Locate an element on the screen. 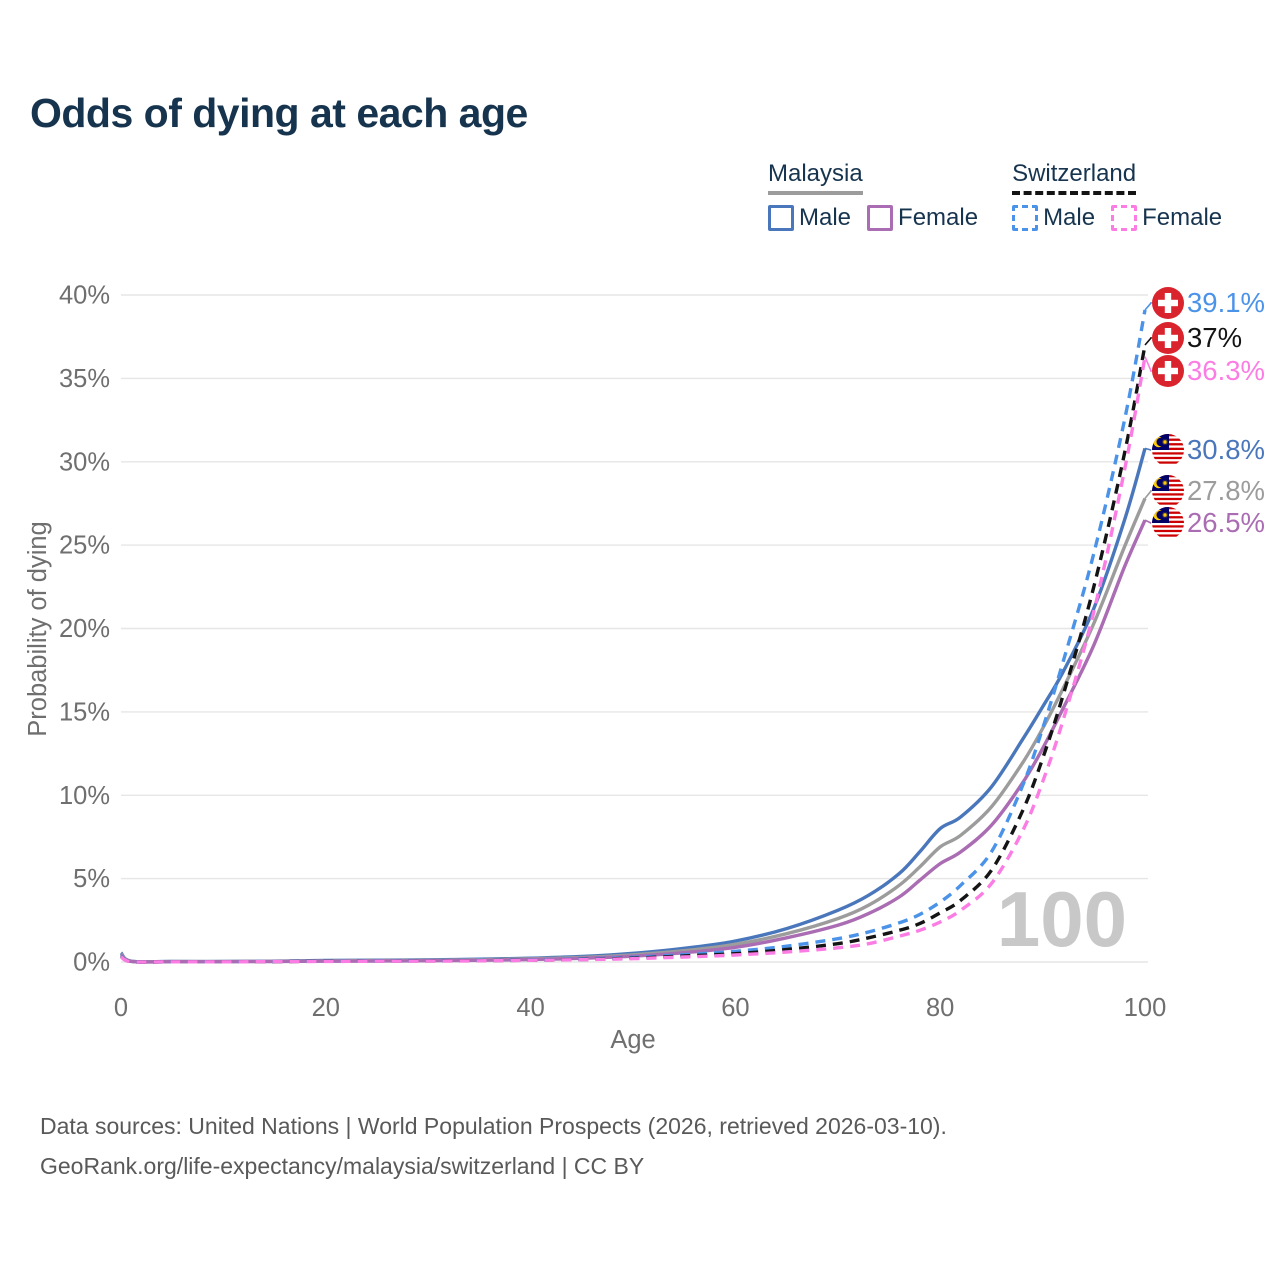  label-connector-switzerland-female is located at coordinates (1148, 364).